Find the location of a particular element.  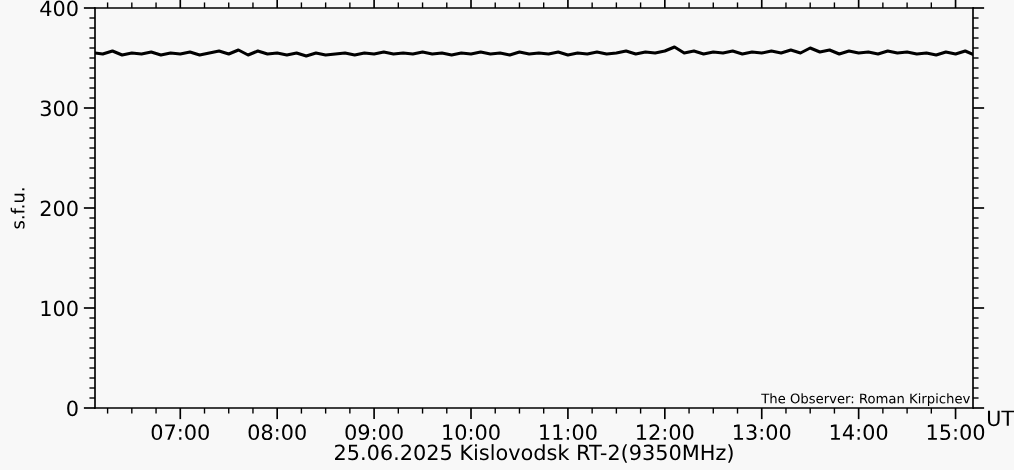

y-tick-label: 0 is located at coordinates (72, 408).